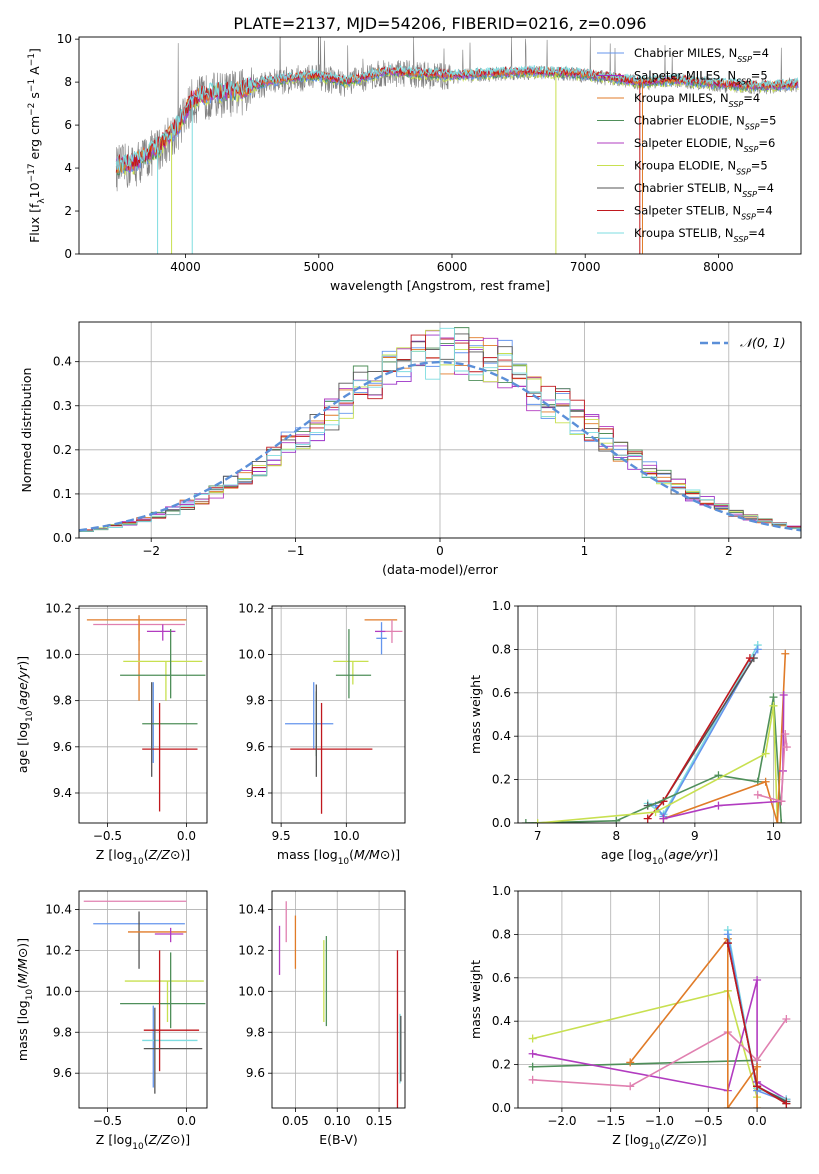 The width and height of the screenshot is (819, 1174). I want to click on x-tick-label: 5000, so click(319, 267).